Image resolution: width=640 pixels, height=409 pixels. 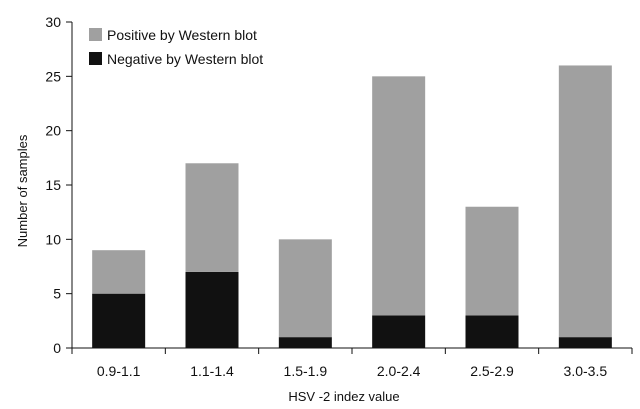 I want to click on y-tick-label: 30, so click(x=53, y=22).